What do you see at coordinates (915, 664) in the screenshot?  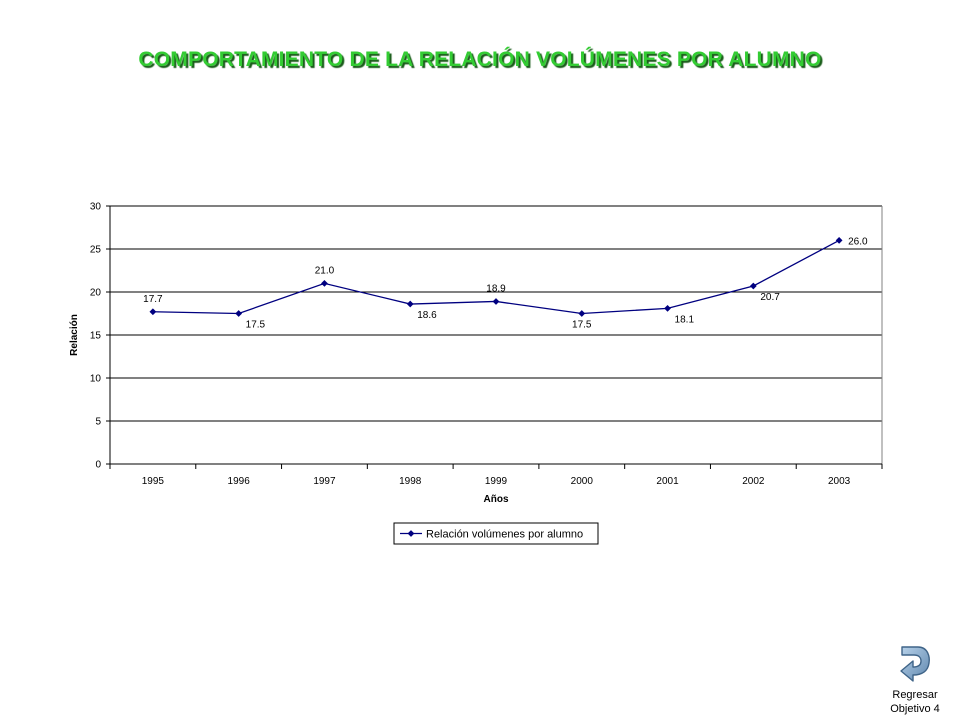 I see `return-arrow-icon` at bounding box center [915, 664].